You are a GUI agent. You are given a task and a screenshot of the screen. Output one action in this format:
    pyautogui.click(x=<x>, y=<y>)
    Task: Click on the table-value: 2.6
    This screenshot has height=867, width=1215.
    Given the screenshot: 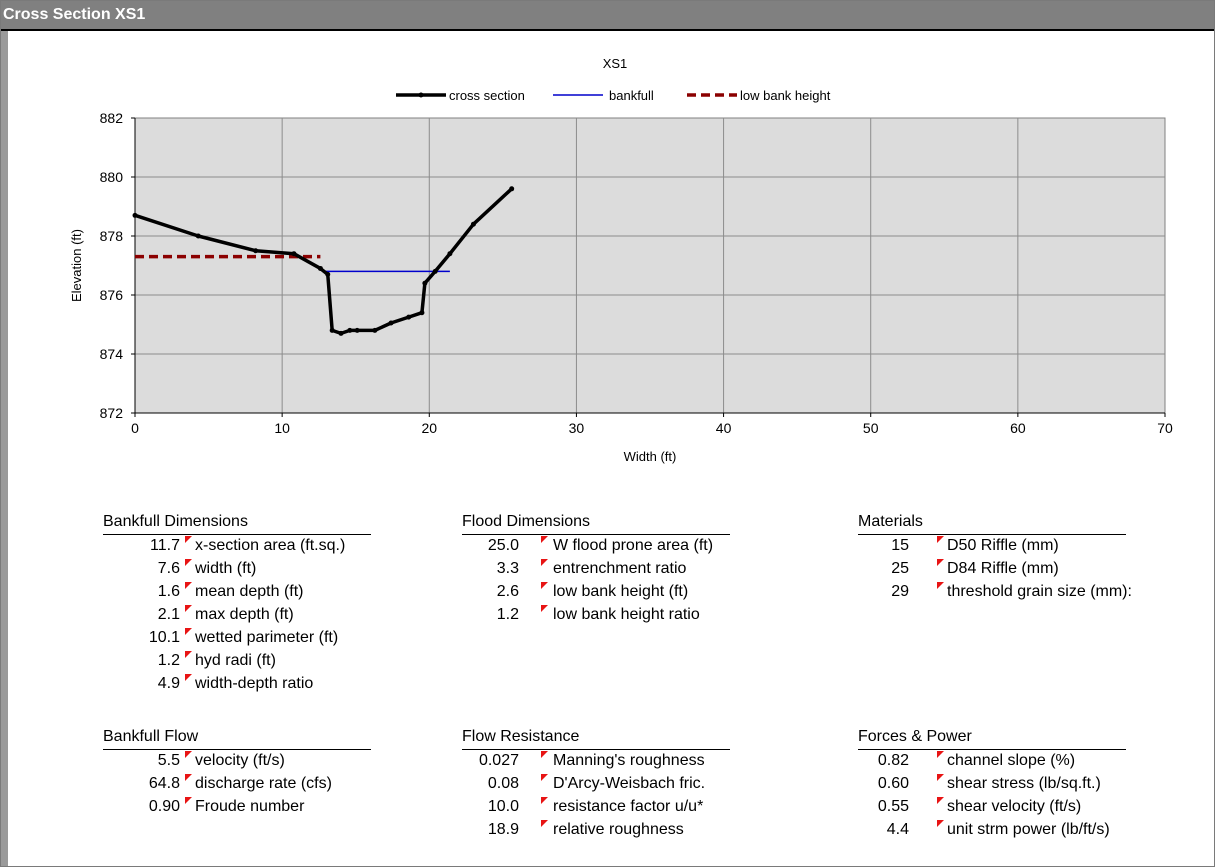 What is the action you would take?
    pyautogui.click(x=507, y=591)
    